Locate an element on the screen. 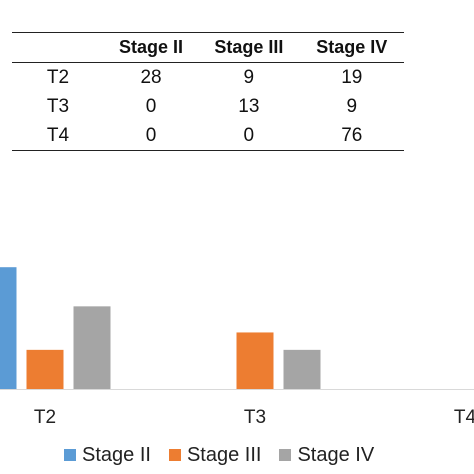  bar-t2-stage-iv is located at coordinates (92, 347).